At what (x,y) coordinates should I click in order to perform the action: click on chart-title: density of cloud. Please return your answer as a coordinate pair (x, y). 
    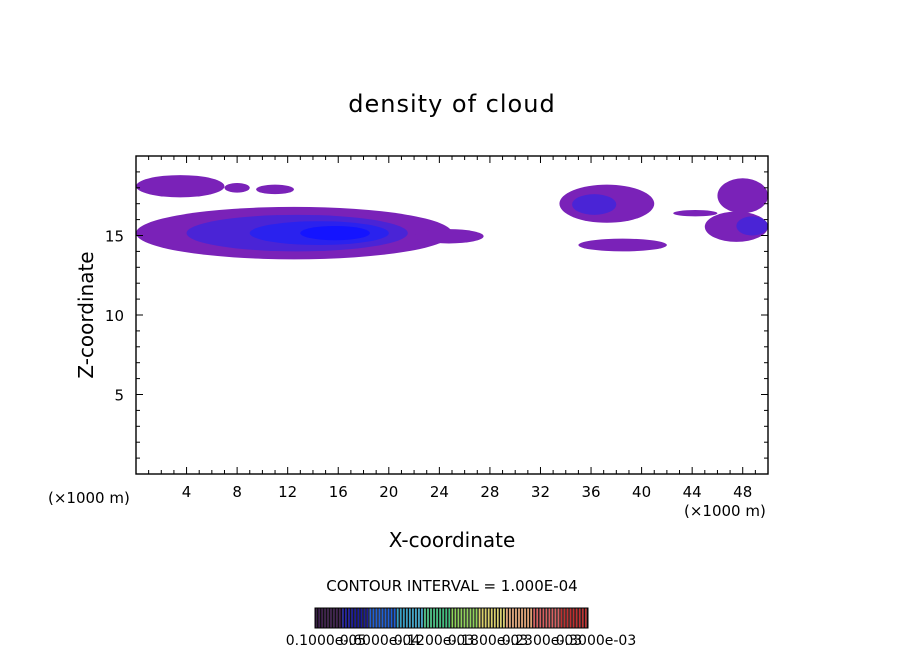
    Looking at the image, I should click on (451, 104).